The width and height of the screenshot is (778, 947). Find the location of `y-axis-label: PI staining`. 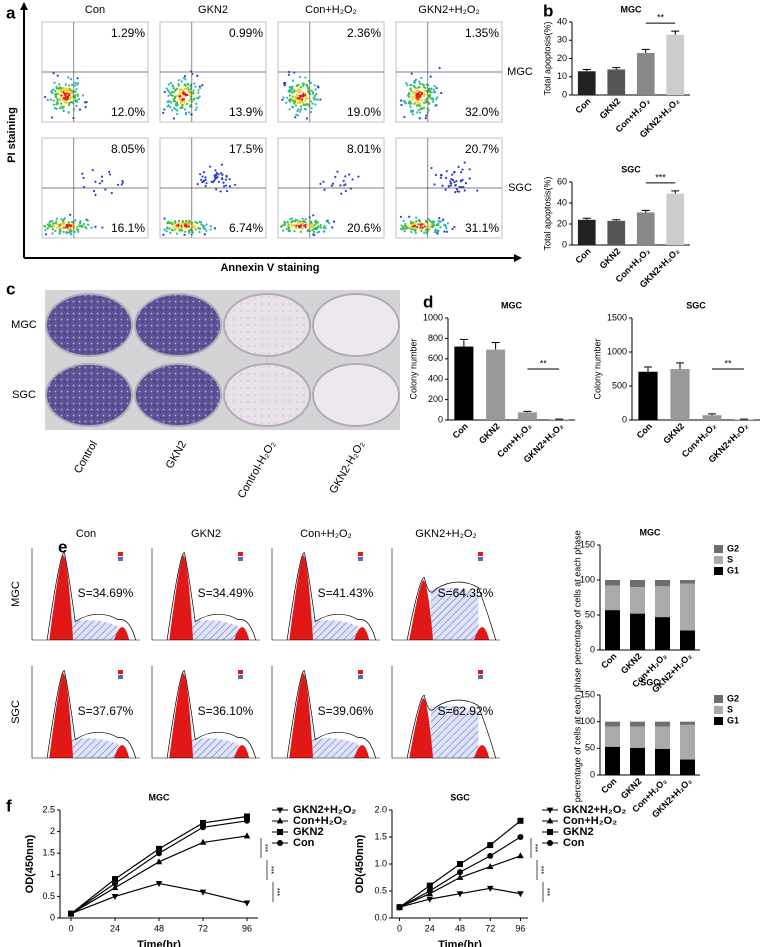

y-axis-label: PI staining is located at coordinates (12, 135).